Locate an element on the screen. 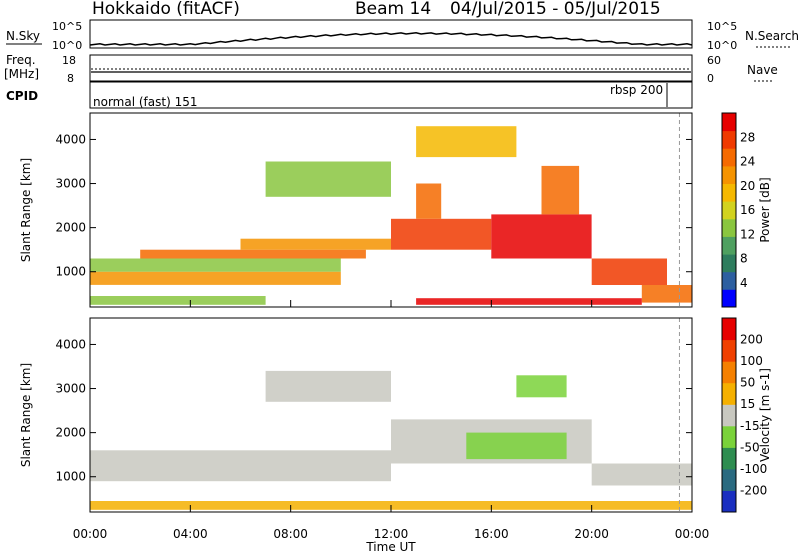  xtick-label-3: 12:00 is located at coordinates (391, 534).